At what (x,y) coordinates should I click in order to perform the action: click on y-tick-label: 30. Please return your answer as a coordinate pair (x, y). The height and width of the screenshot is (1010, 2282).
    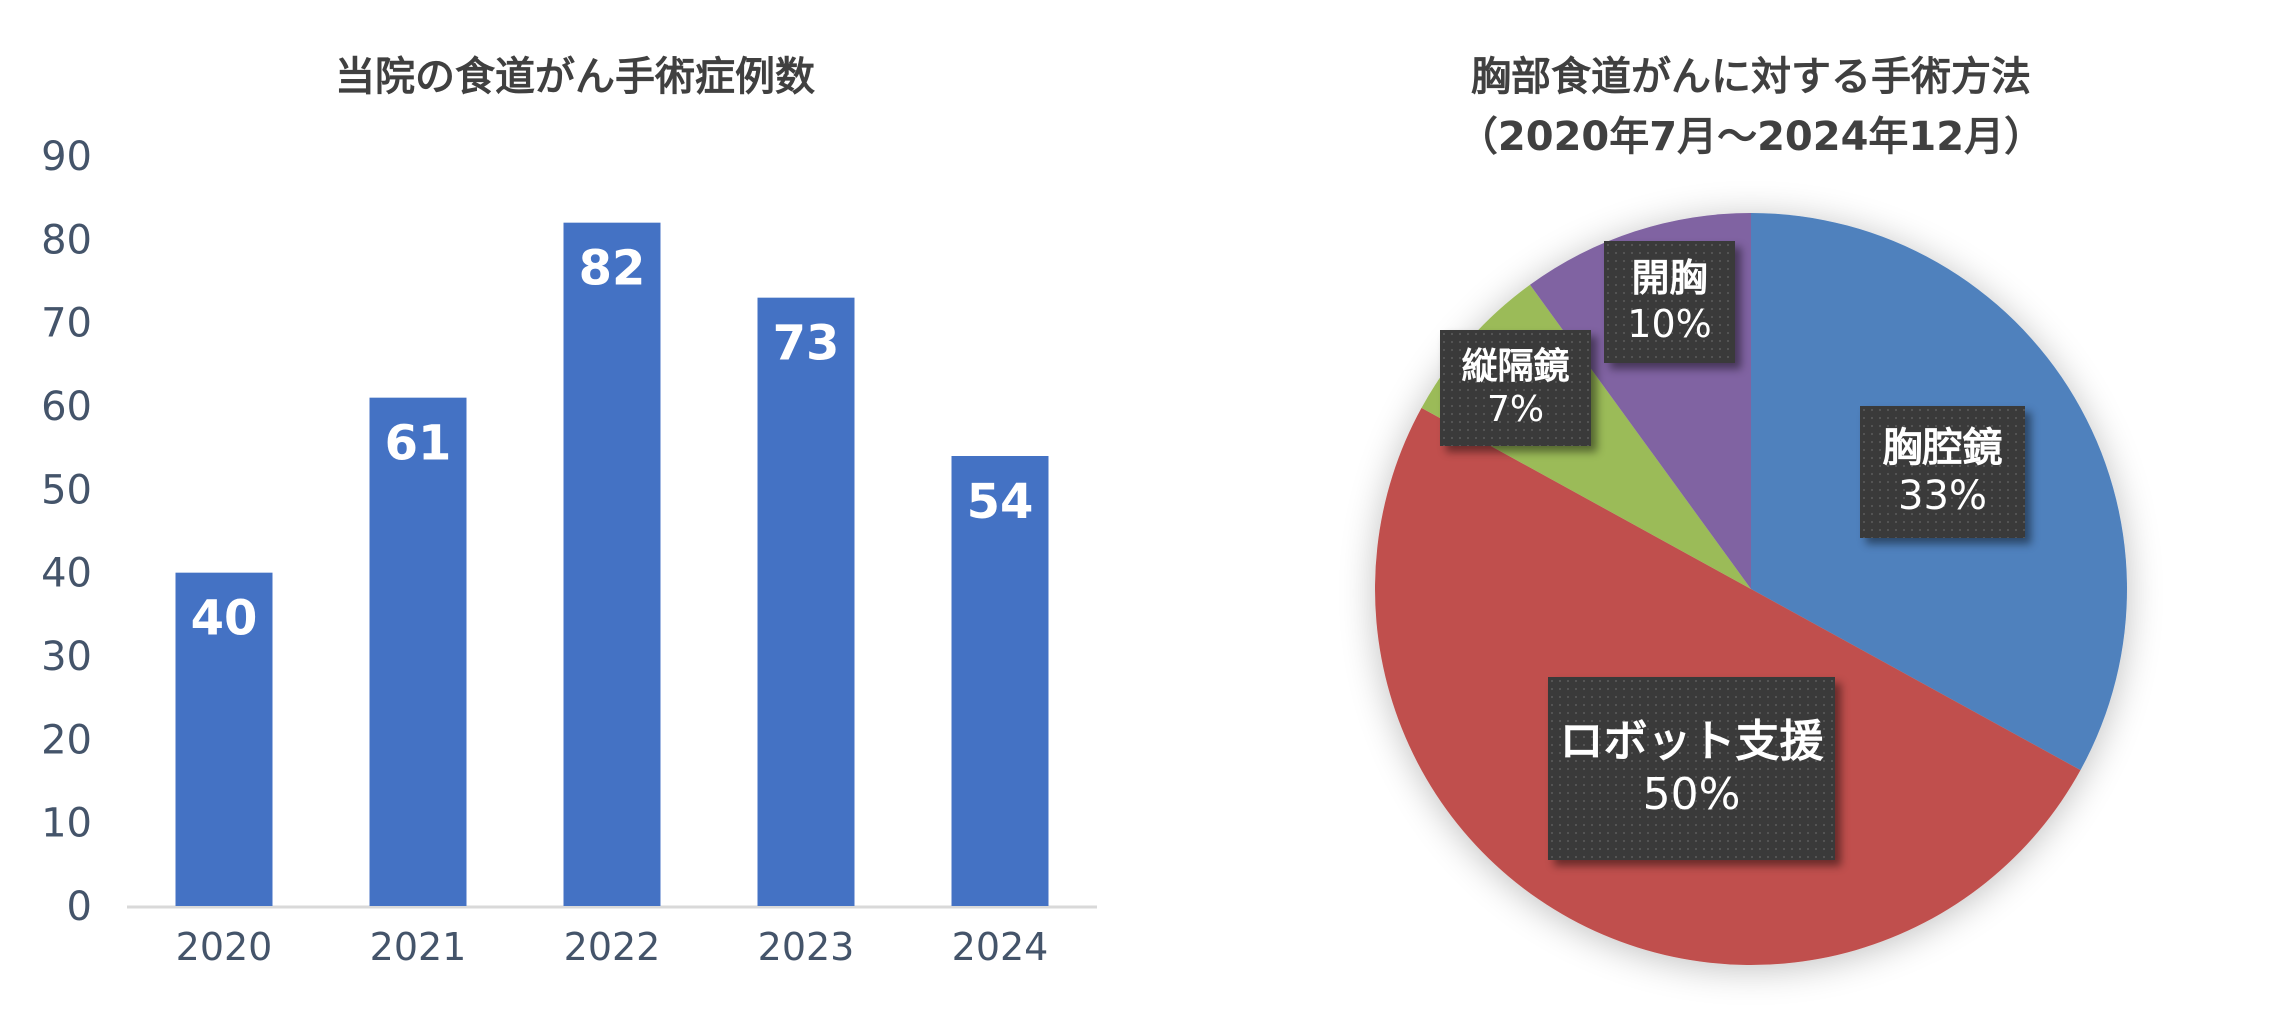
    Looking at the image, I should click on (66, 657).